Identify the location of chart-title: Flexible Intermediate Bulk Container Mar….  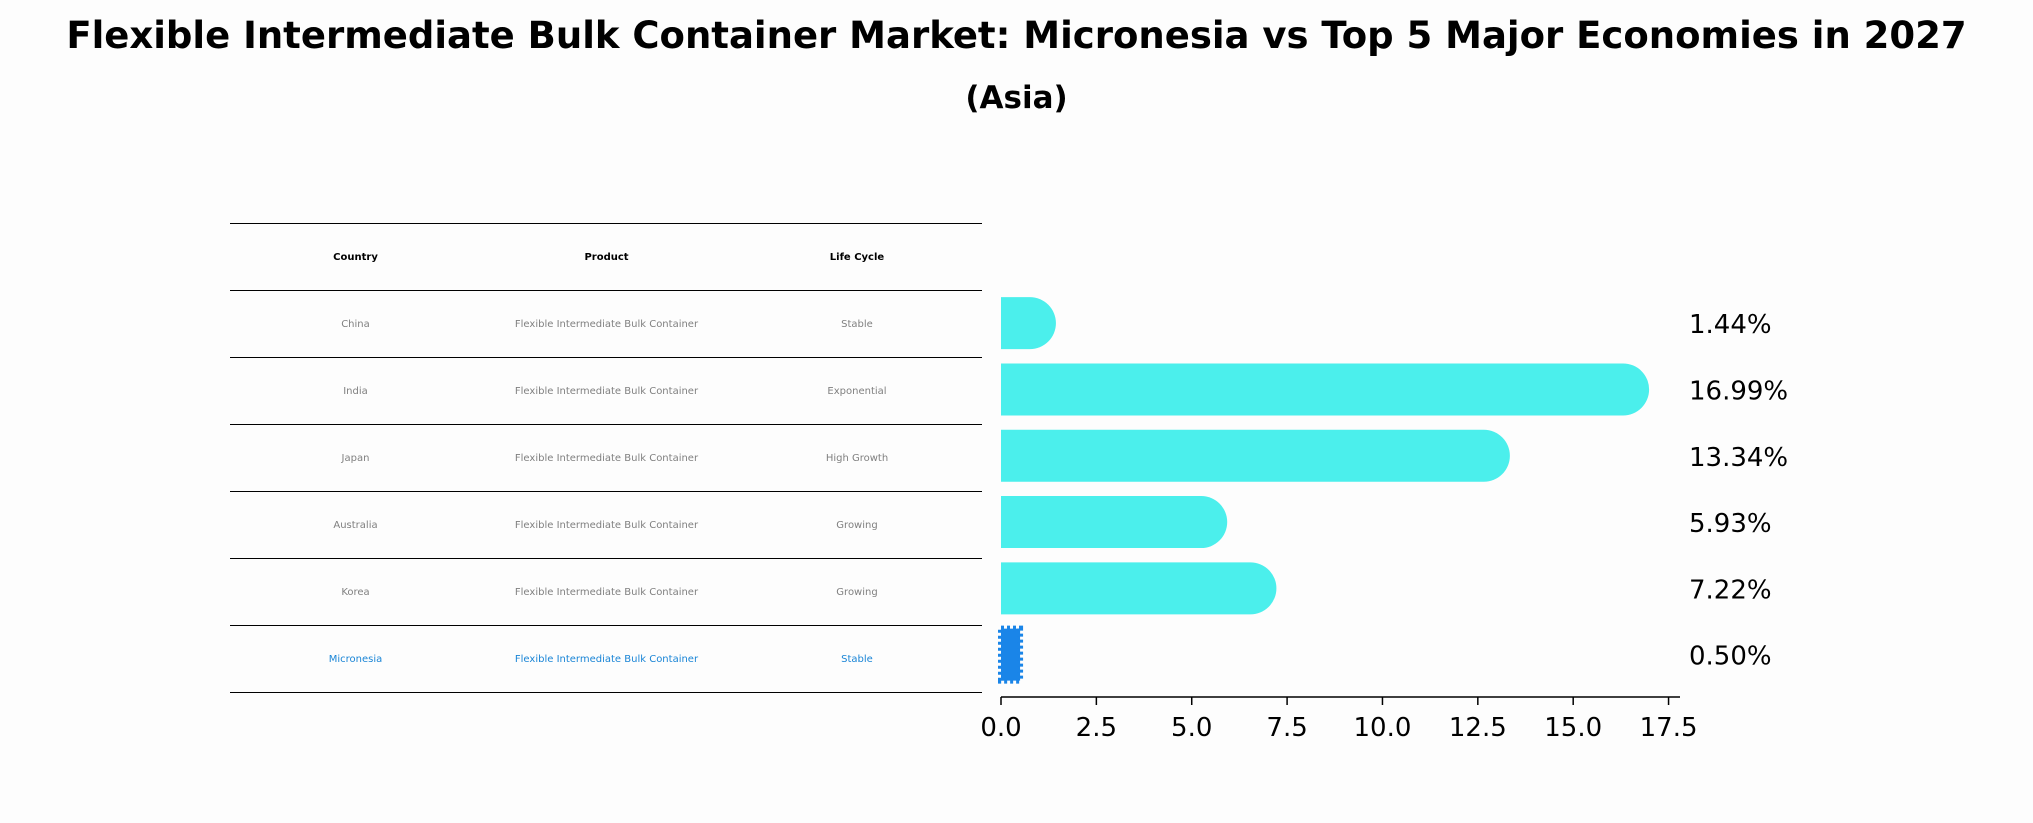
(1016, 35).